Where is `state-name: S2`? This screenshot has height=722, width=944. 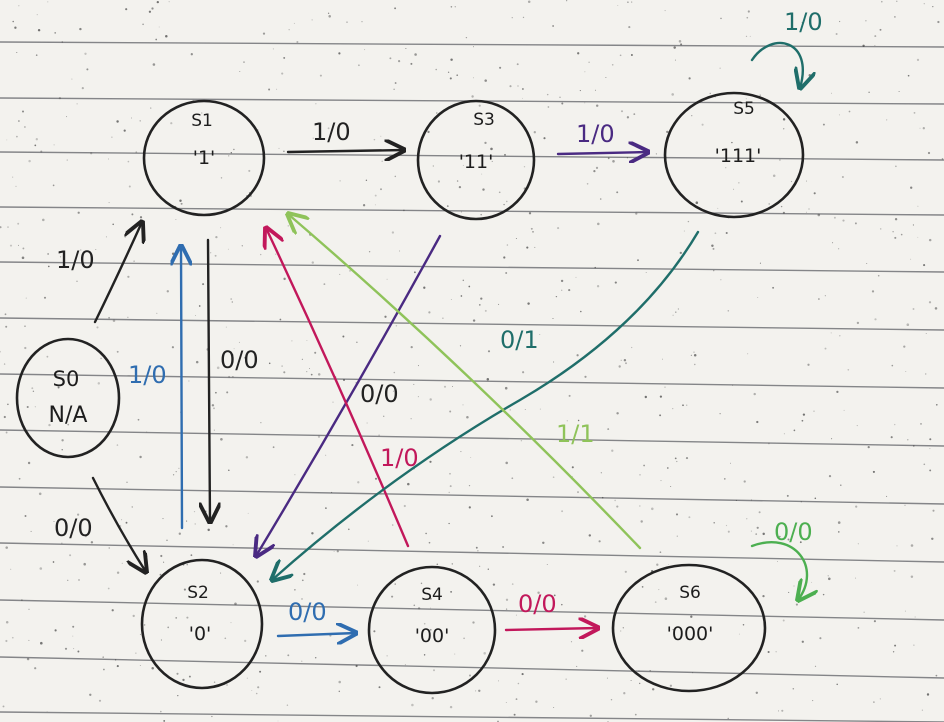 state-name: S2 is located at coordinates (198, 593).